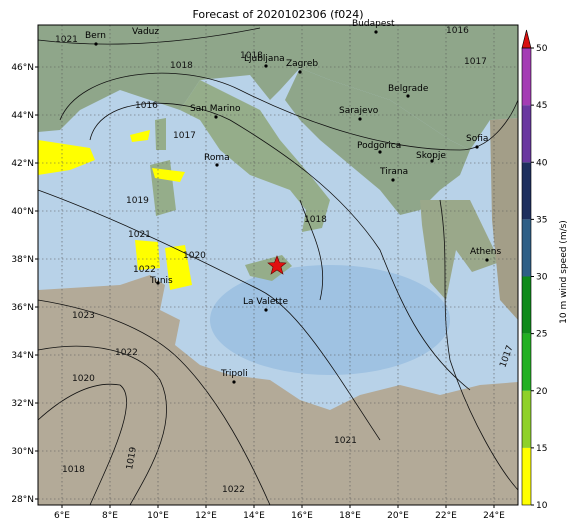 The image size is (576, 529). What do you see at coordinates (542, 392) in the screenshot?
I see `colorbar-tick-label: 20` at bounding box center [542, 392].